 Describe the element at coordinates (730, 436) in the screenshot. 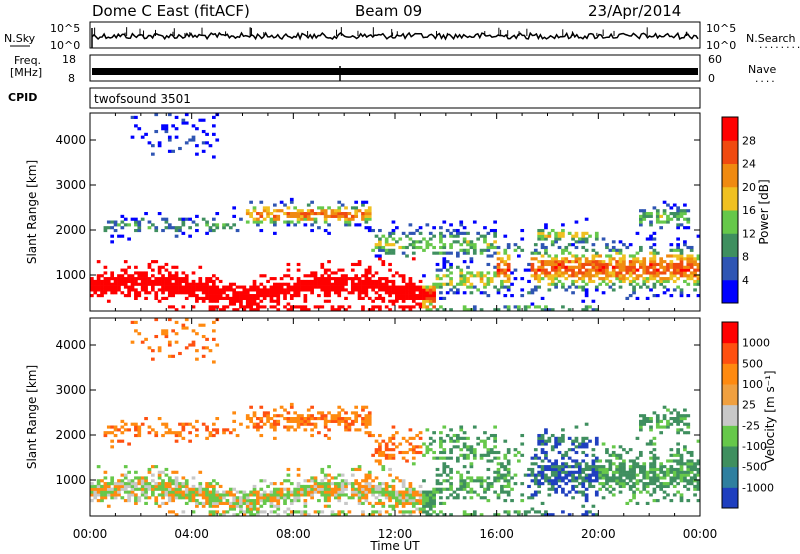

I see `colorbar-swatch` at that location.